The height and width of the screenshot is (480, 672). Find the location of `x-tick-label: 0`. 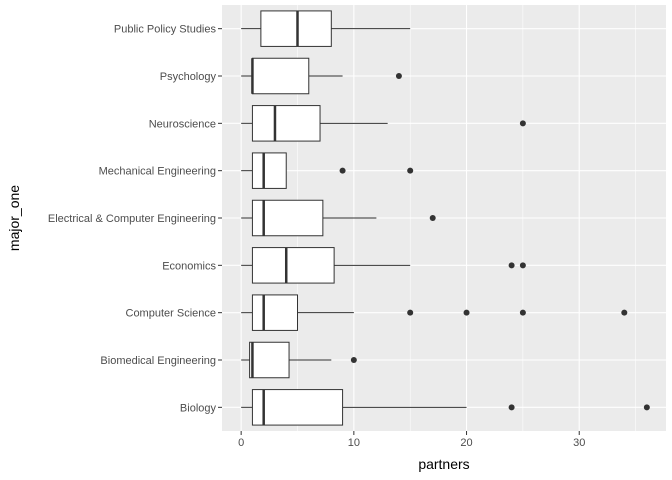

x-tick-label: 0 is located at coordinates (241, 443).